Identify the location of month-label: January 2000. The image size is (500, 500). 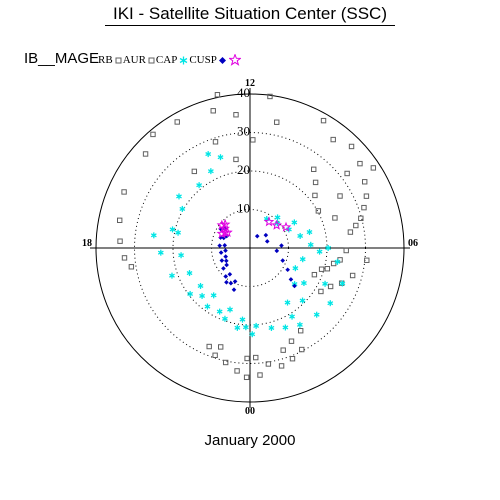
(250, 440).